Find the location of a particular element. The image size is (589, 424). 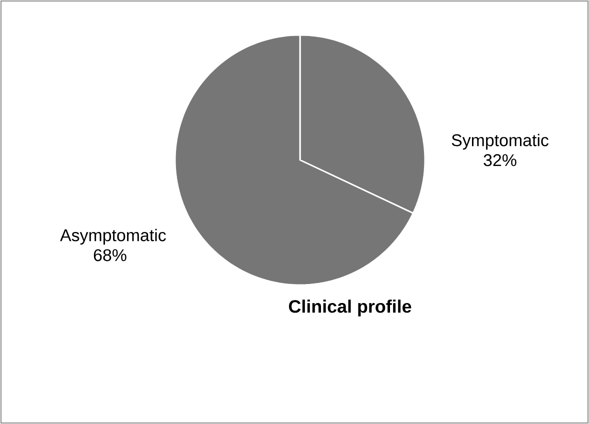

data-label: 32% is located at coordinates (500, 160).